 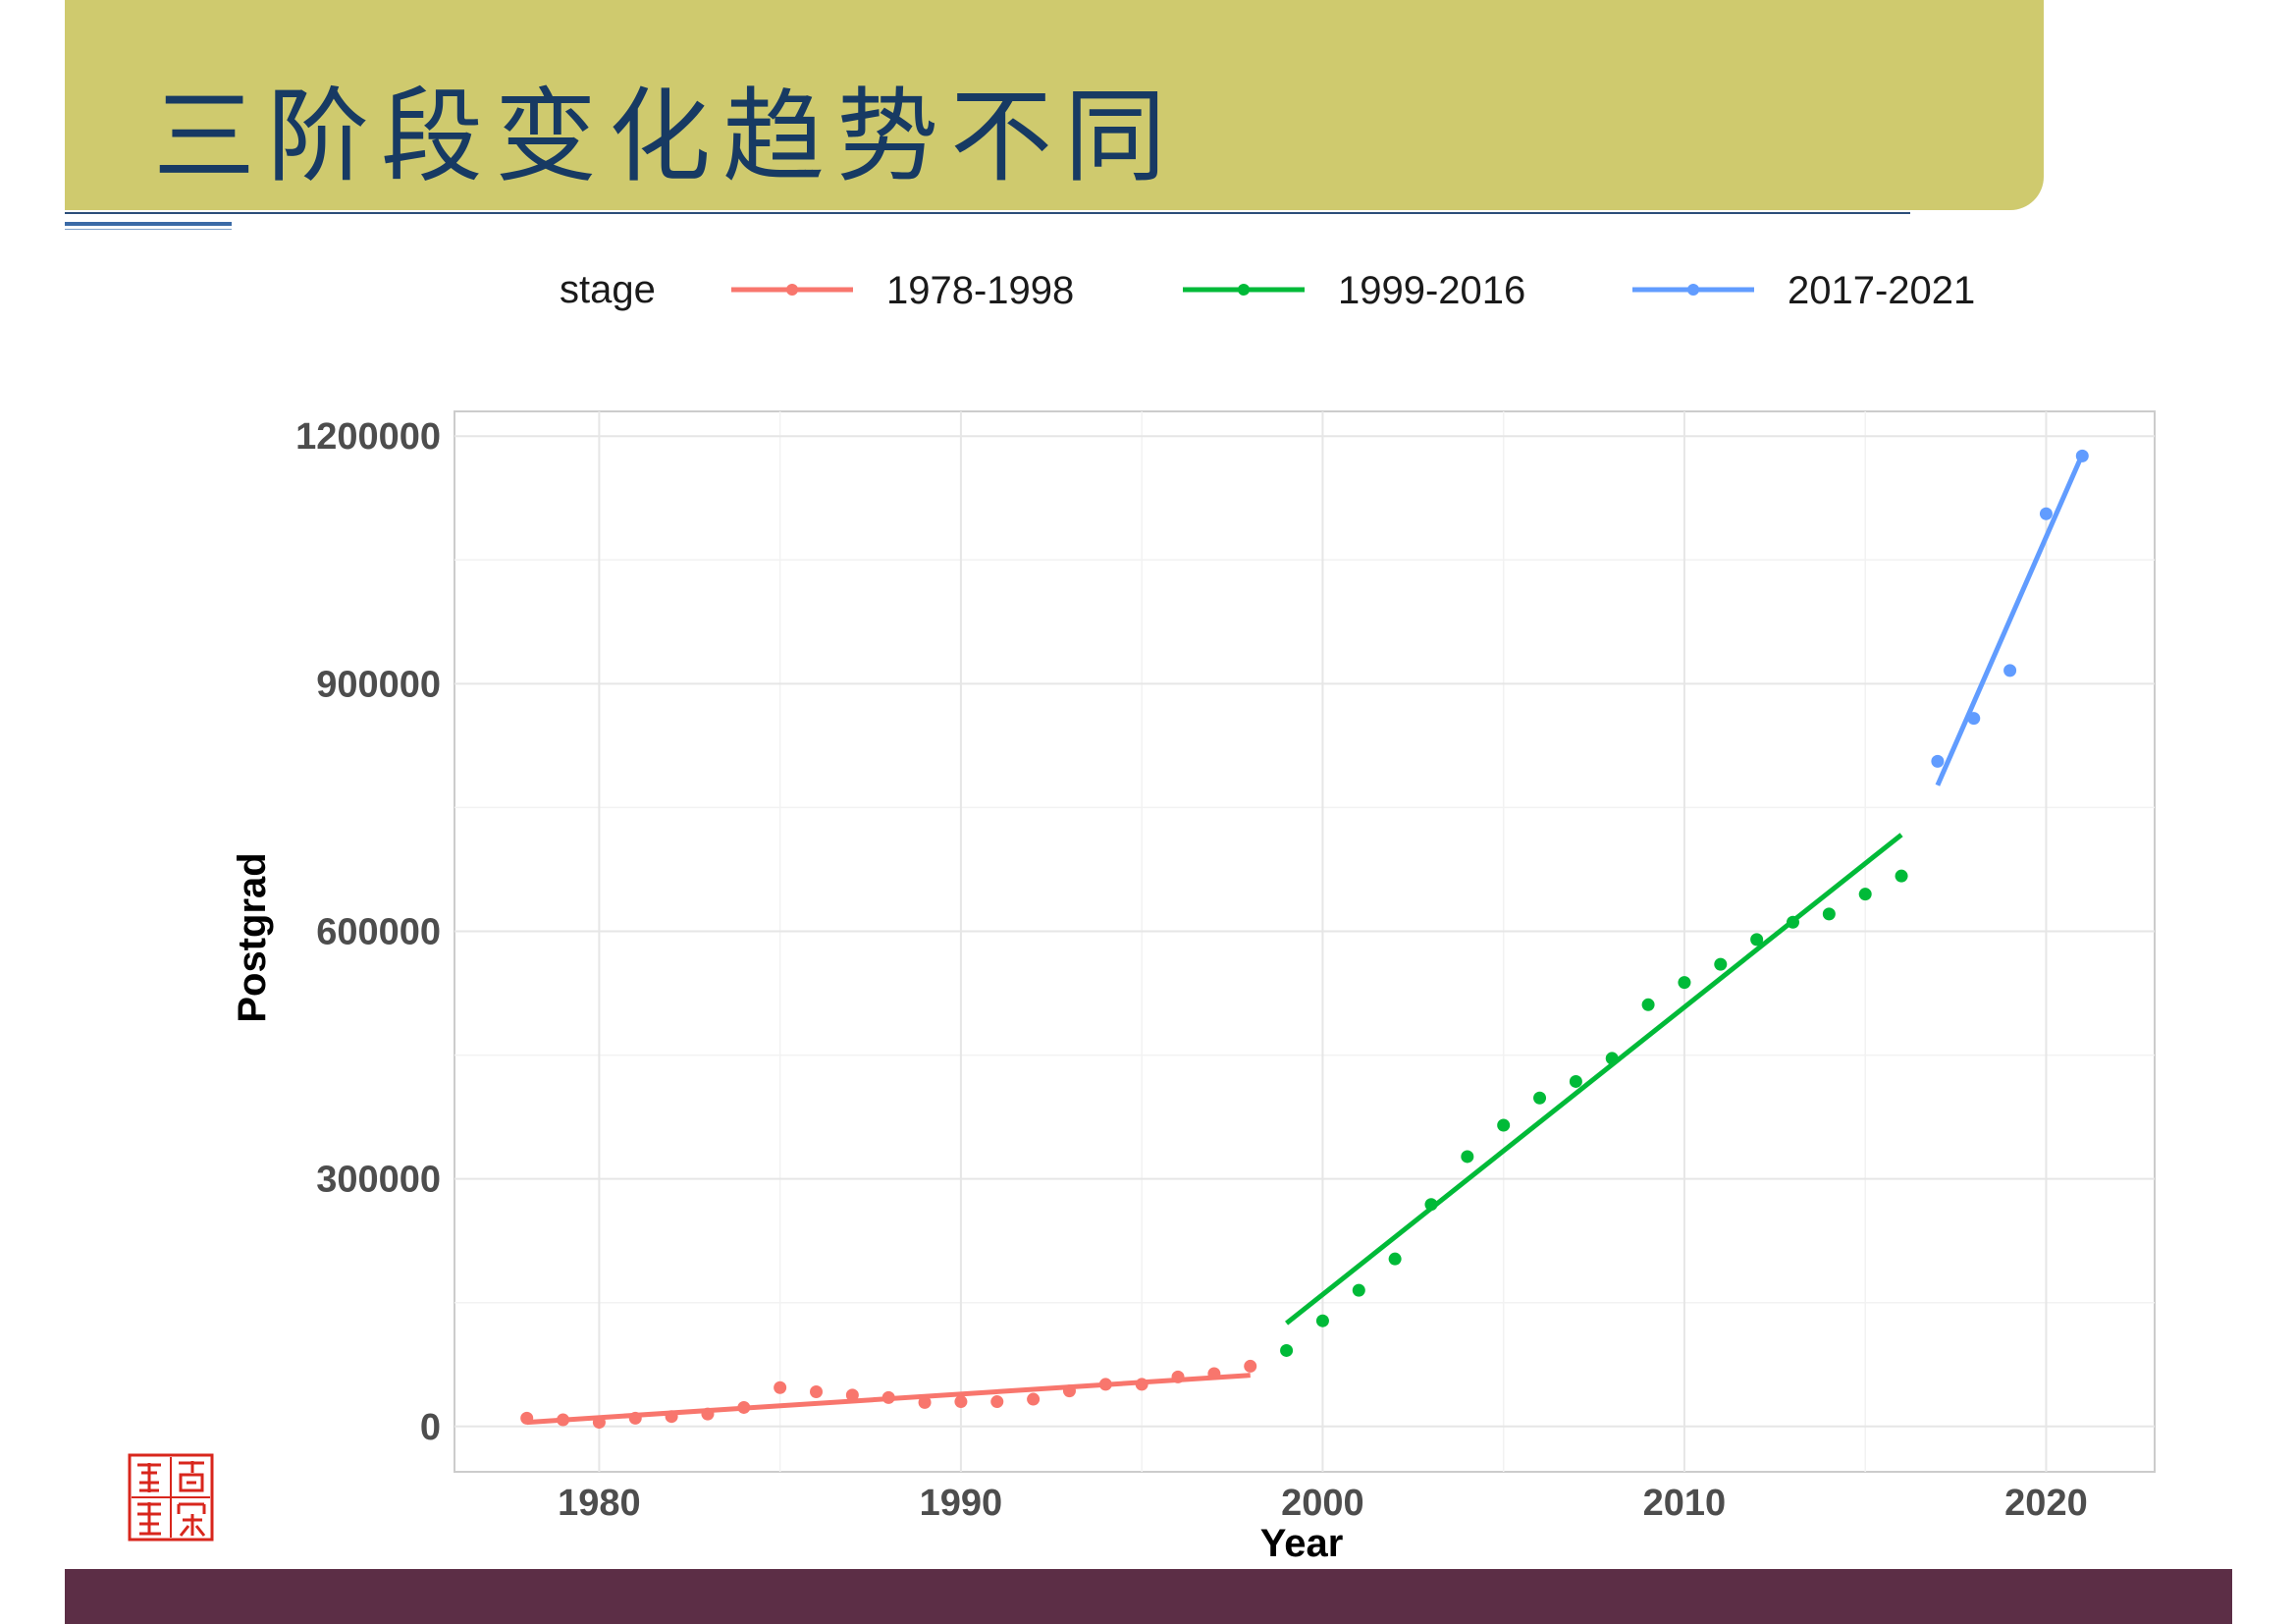 I want to click on x-tick-label: 1990, so click(x=962, y=1503).